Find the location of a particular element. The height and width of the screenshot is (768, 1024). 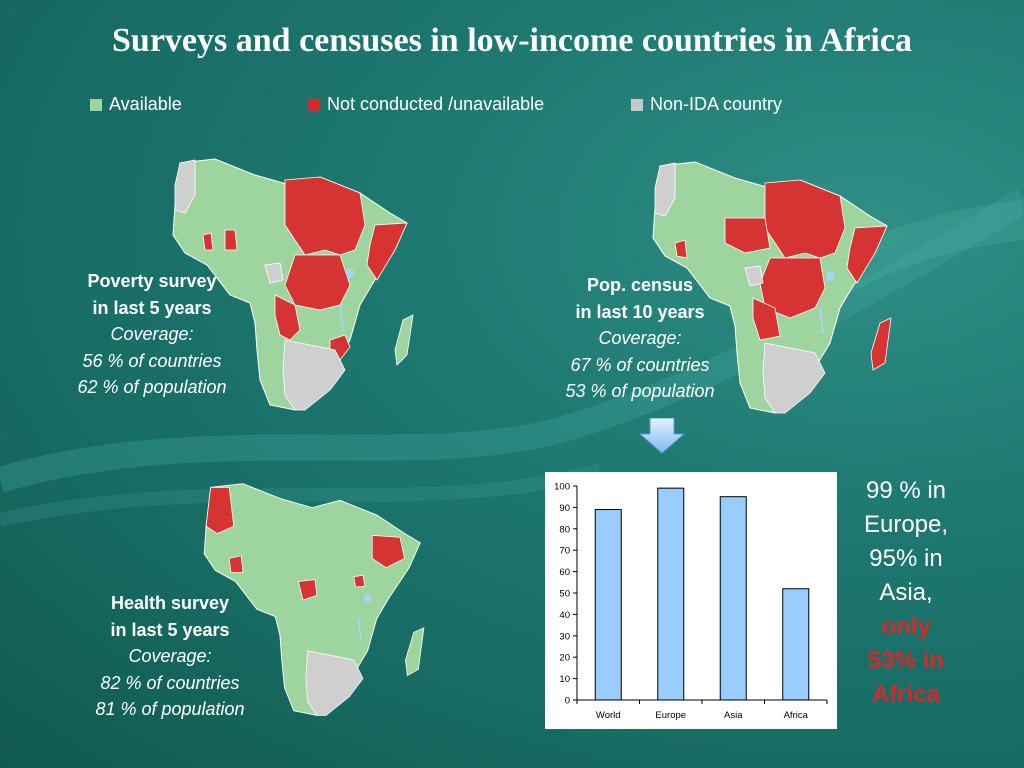

caption-countries: 67 % of countries is located at coordinates (640, 364).